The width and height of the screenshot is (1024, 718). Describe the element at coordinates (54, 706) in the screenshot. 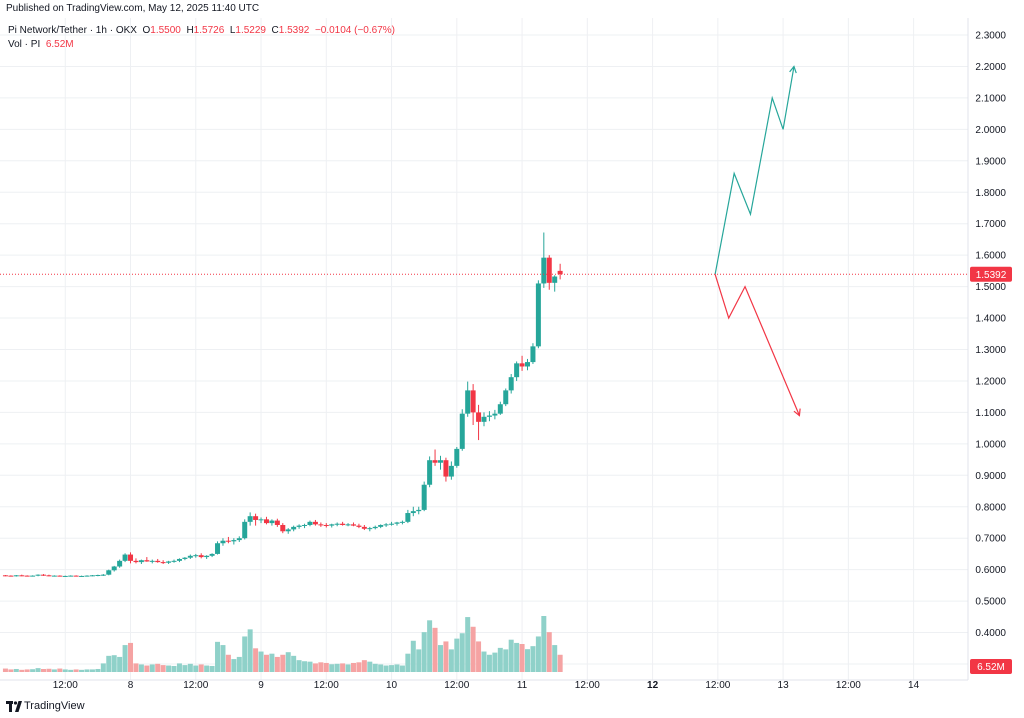

I see `brand-name: TradingView` at that location.